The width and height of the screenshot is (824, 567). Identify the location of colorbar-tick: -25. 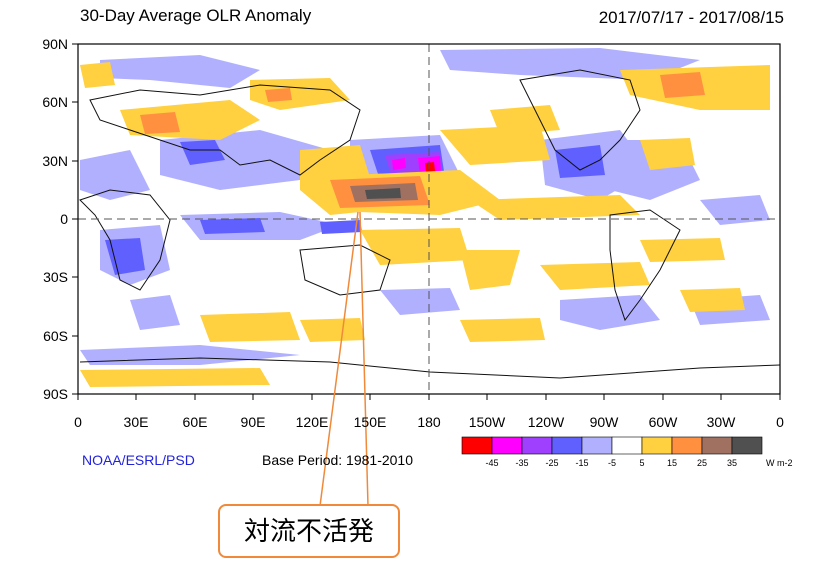
(552, 463).